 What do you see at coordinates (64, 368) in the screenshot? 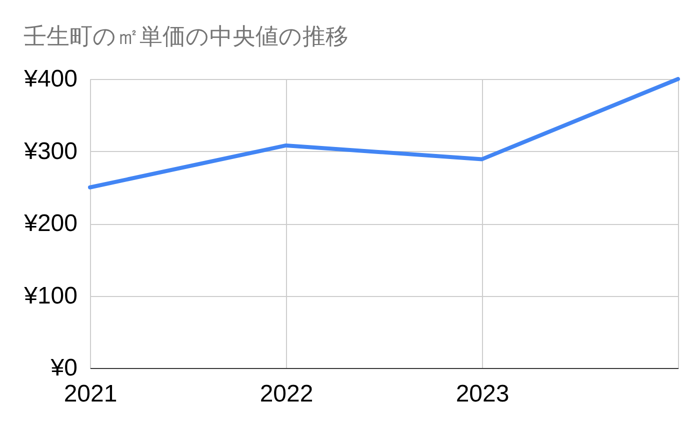
I see `y-tick-label: ¥0` at bounding box center [64, 368].